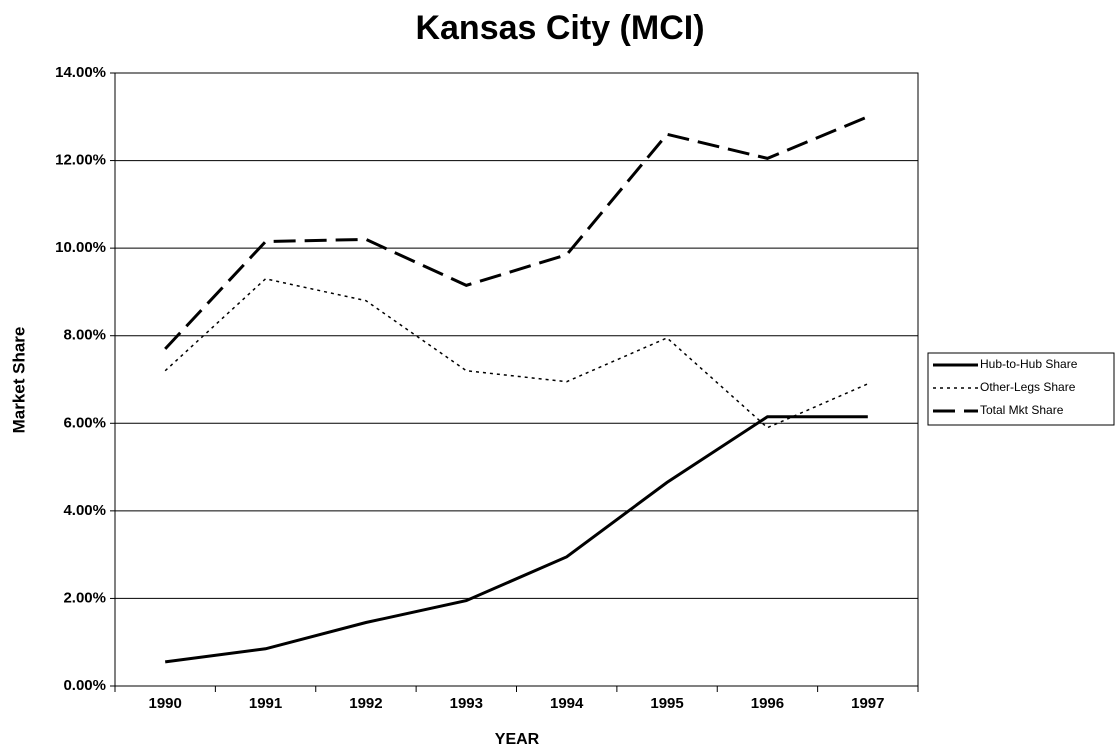 This screenshot has height=751, width=1117. What do you see at coordinates (867, 703) in the screenshot?
I see `x-tick-label: 1997` at bounding box center [867, 703].